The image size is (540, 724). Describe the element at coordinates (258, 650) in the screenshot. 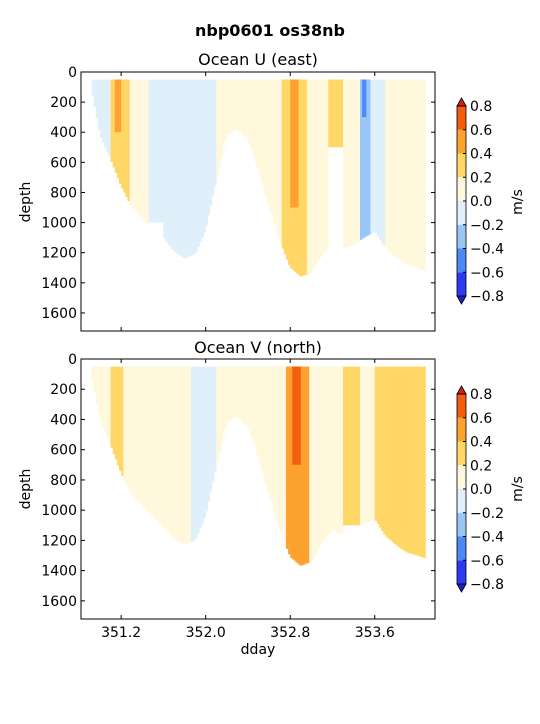

I see `x-axis-label: dday` at that location.